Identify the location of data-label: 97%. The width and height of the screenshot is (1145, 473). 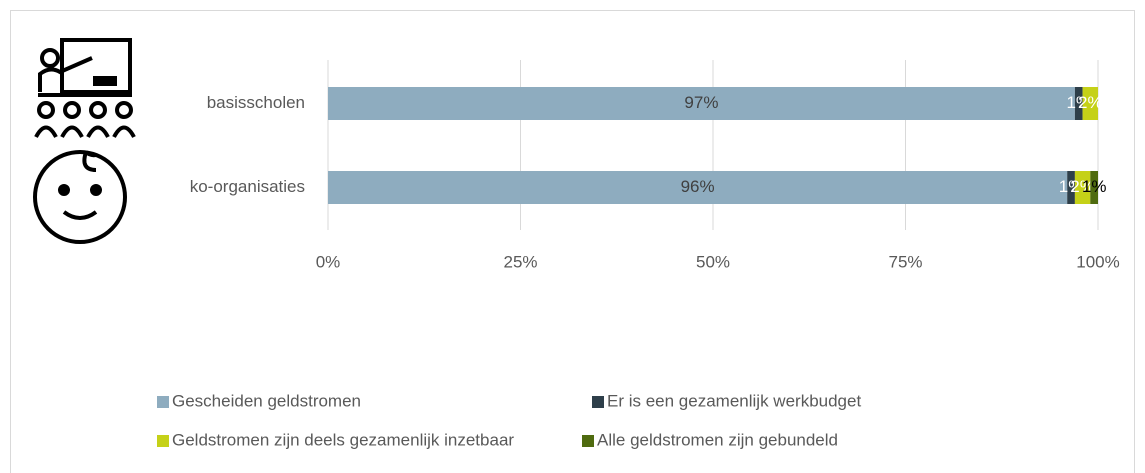
(701, 102).